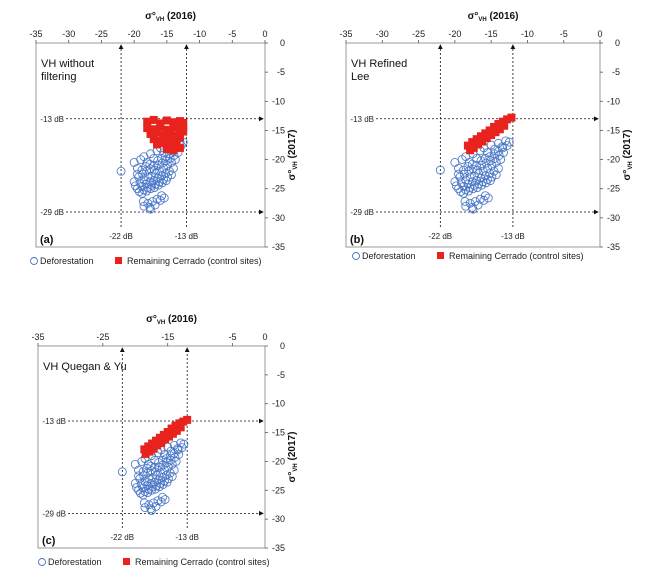  Describe the element at coordinates (613, 218) in the screenshot. I see `y-tick-label: -30` at that location.